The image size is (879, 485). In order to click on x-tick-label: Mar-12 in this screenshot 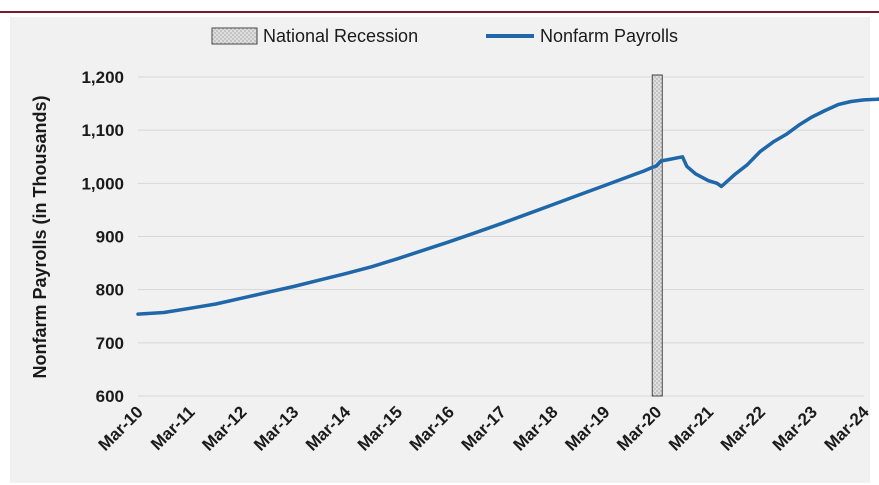, I will do `click(224, 428)`.